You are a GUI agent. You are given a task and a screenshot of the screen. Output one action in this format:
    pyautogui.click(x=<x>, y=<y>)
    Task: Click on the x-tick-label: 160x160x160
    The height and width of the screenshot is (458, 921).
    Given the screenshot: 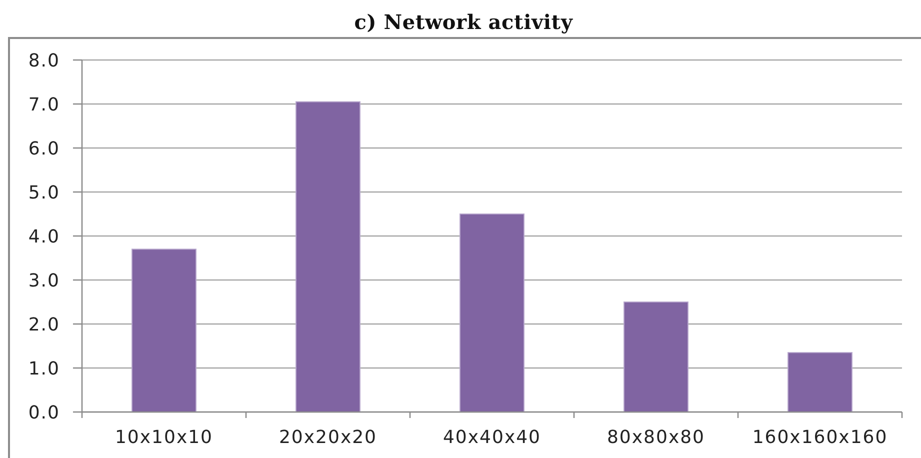 What is the action you would take?
    pyautogui.click(x=820, y=437)
    